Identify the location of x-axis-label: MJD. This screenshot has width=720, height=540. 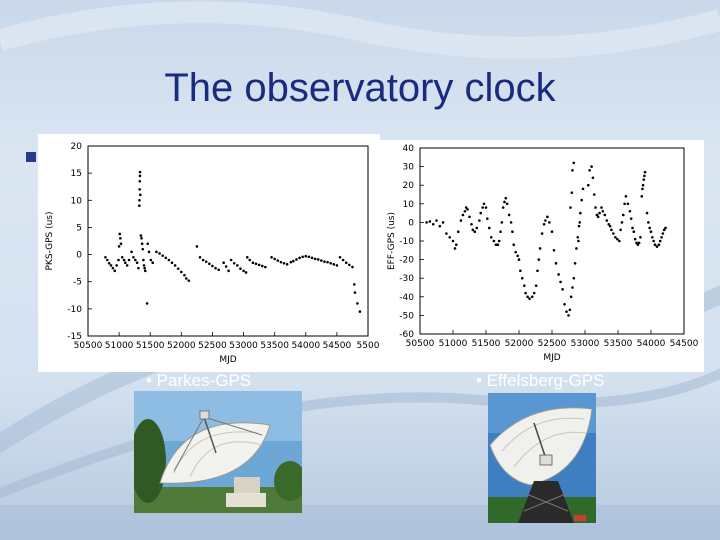
(551, 358).